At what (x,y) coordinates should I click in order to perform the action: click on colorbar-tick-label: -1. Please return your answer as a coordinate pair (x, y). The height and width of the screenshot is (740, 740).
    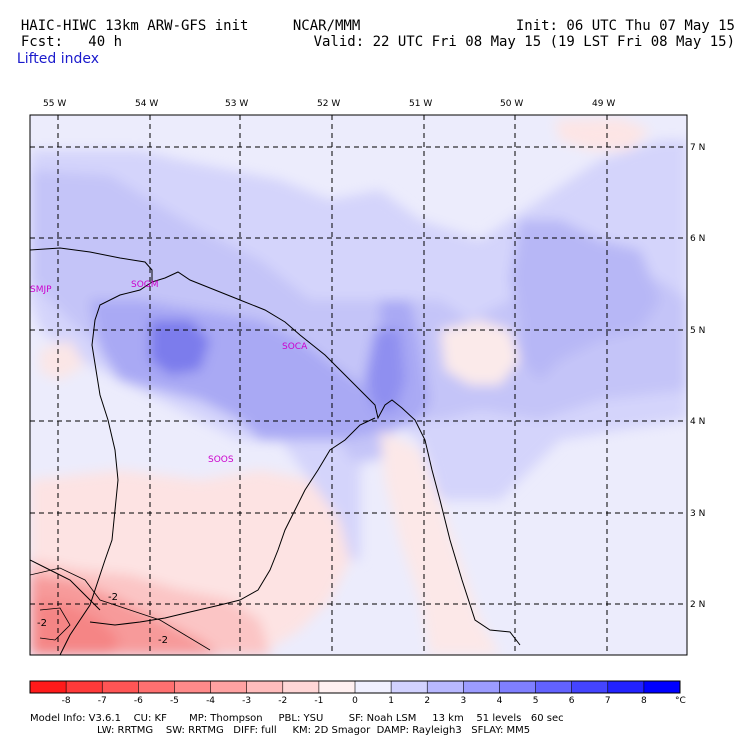
    Looking at the image, I should click on (318, 701).